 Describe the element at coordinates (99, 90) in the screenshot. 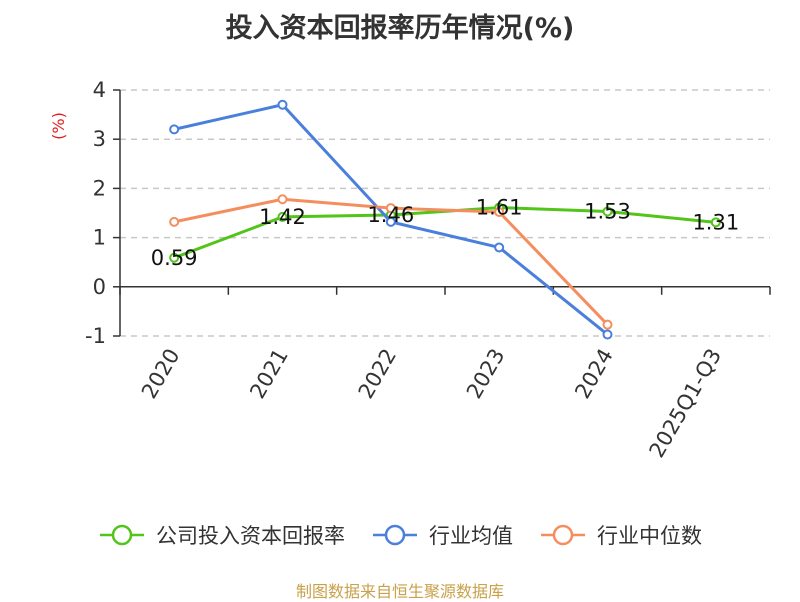

I see `y-tick-label: 4` at that location.